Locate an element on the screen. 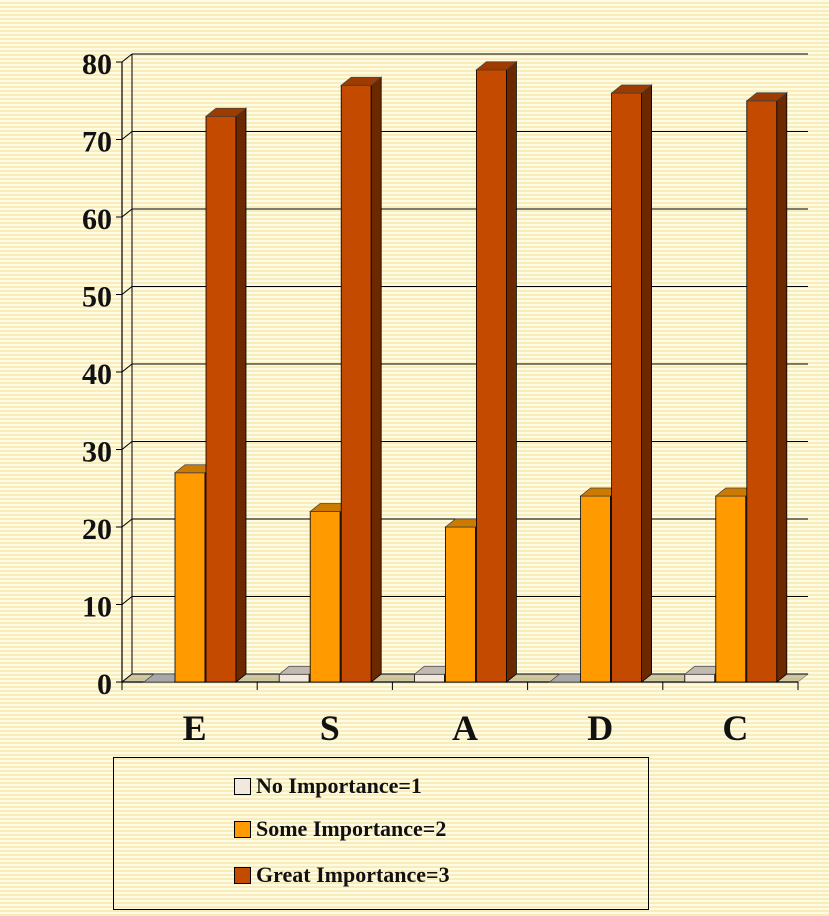  y-tick-label: 70 is located at coordinates (97, 142).